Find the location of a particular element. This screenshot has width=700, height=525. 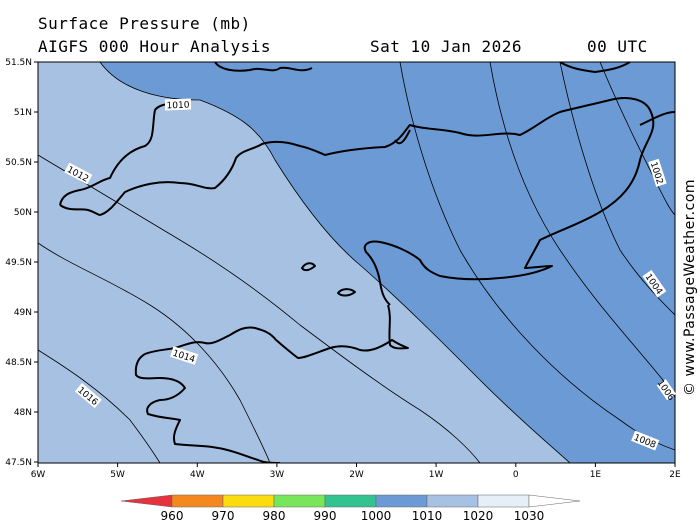

lat-label-50-5n: 50.5N is located at coordinates (18, 163).